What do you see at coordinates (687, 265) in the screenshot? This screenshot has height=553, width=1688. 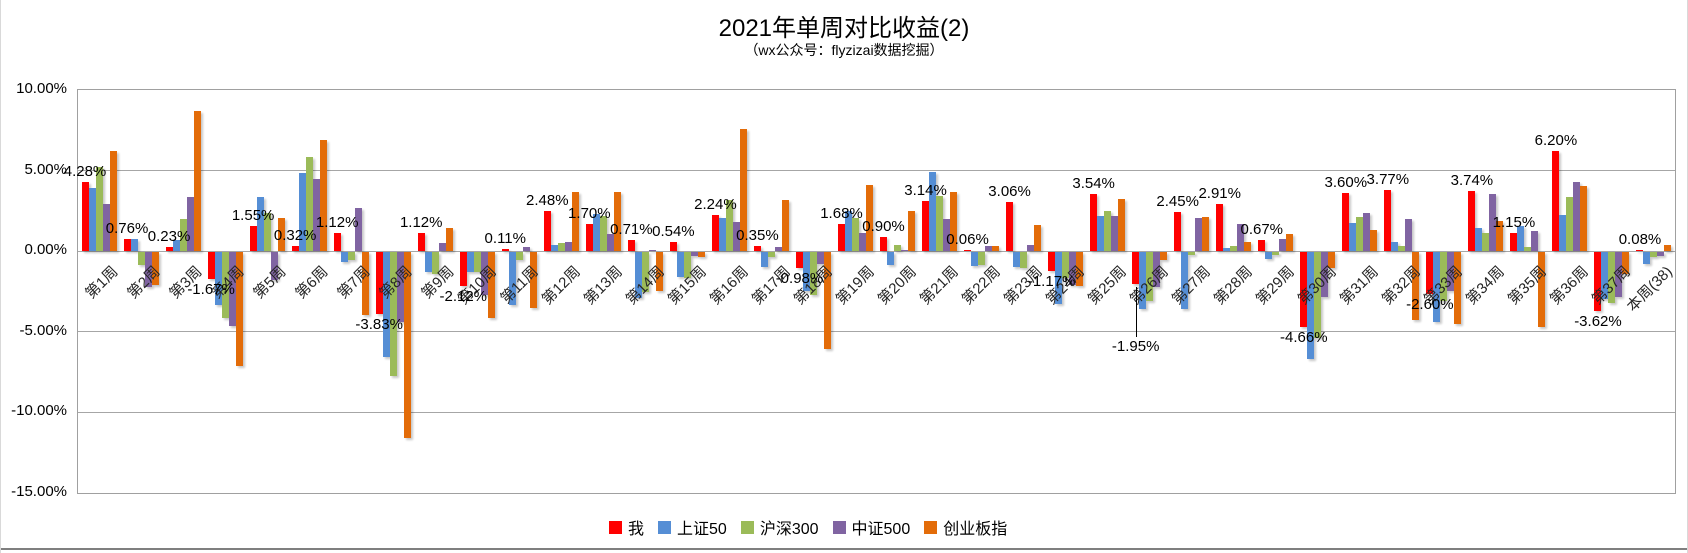 I see `bar-沪深300-week15` at bounding box center [687, 265].